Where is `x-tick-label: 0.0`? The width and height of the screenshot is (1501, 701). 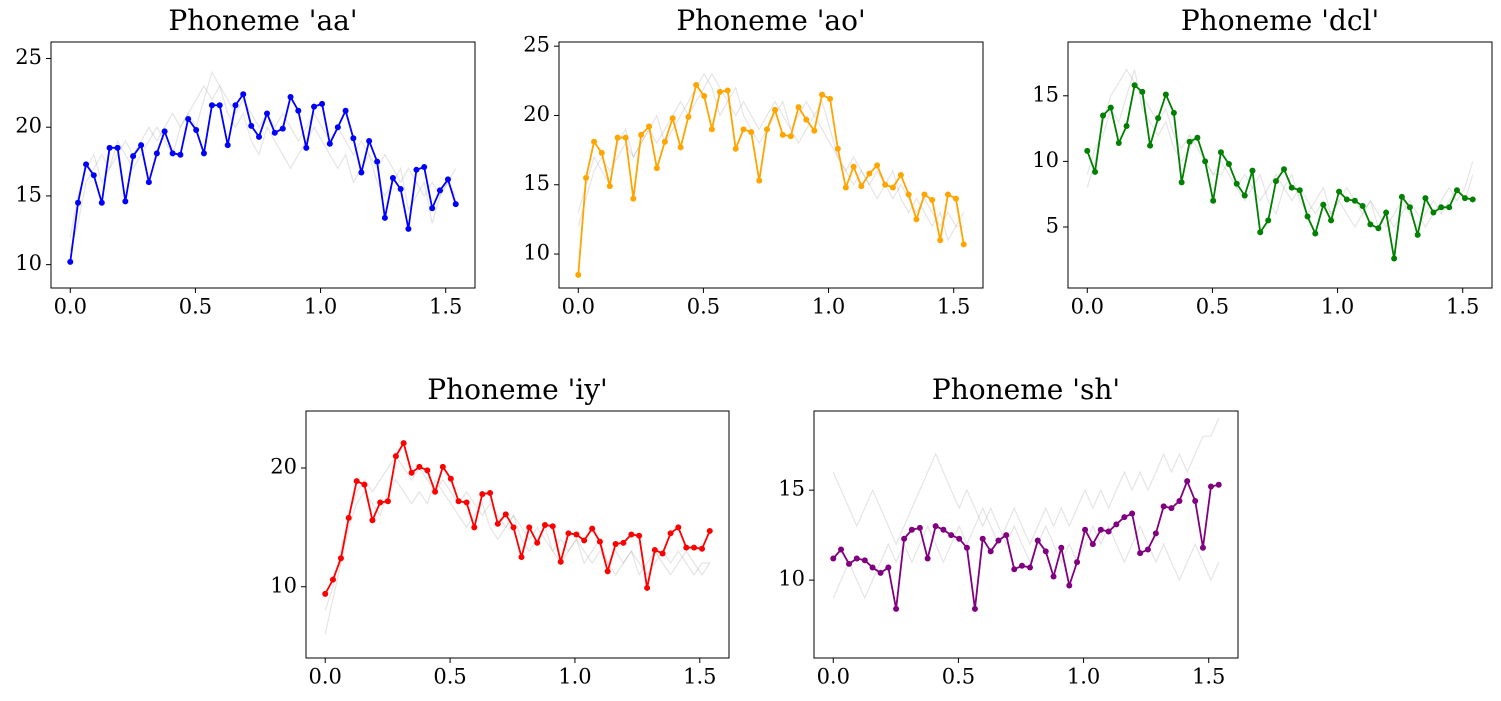 x-tick-label: 0.0 is located at coordinates (70, 307).